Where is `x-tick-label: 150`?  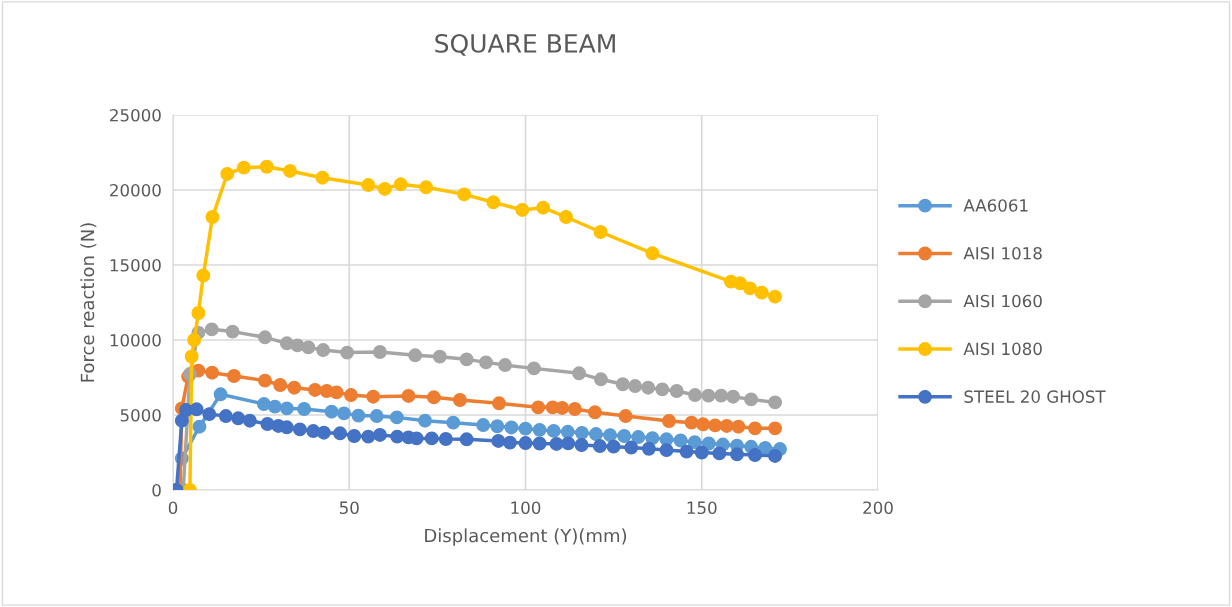
x-tick-label: 150 is located at coordinates (702, 508).